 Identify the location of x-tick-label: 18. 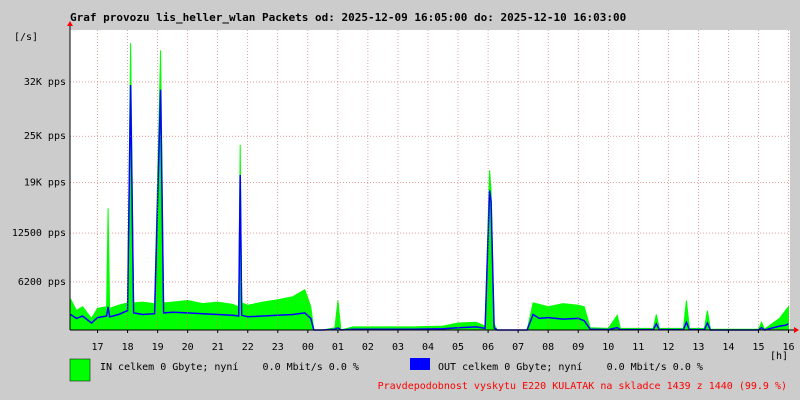
(128, 347).